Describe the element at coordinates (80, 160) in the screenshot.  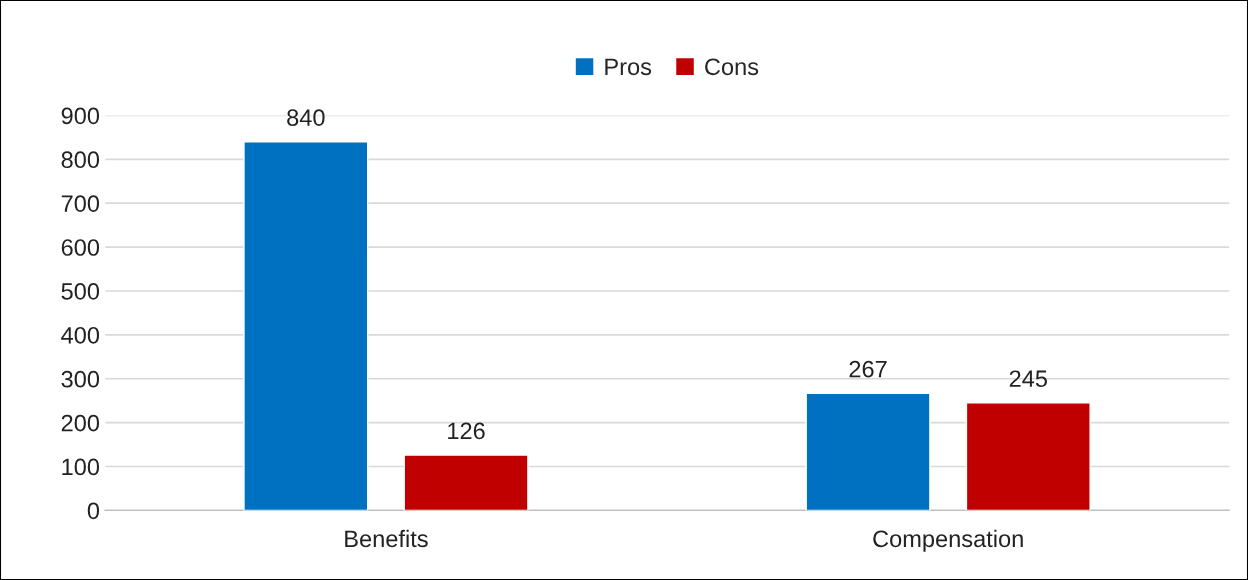
I see `y-tick-label: 800` at that location.